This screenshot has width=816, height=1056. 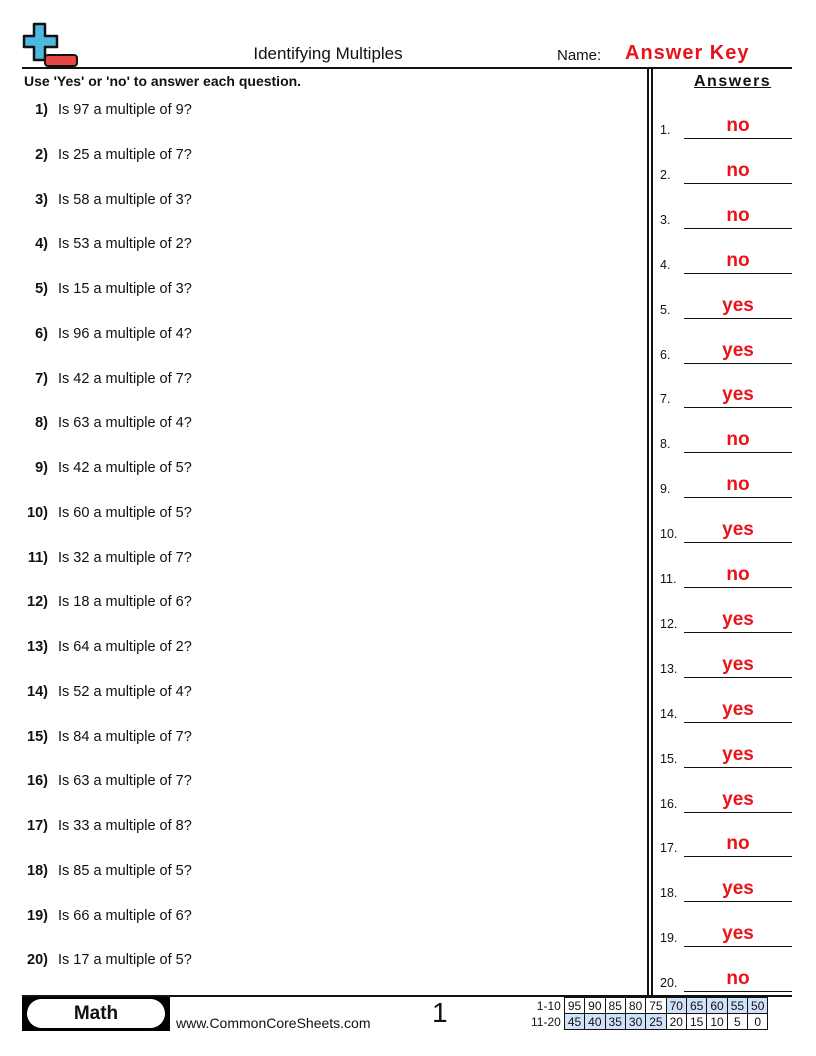 What do you see at coordinates (440, 1012) in the screenshot?
I see `page-number: 1` at bounding box center [440, 1012].